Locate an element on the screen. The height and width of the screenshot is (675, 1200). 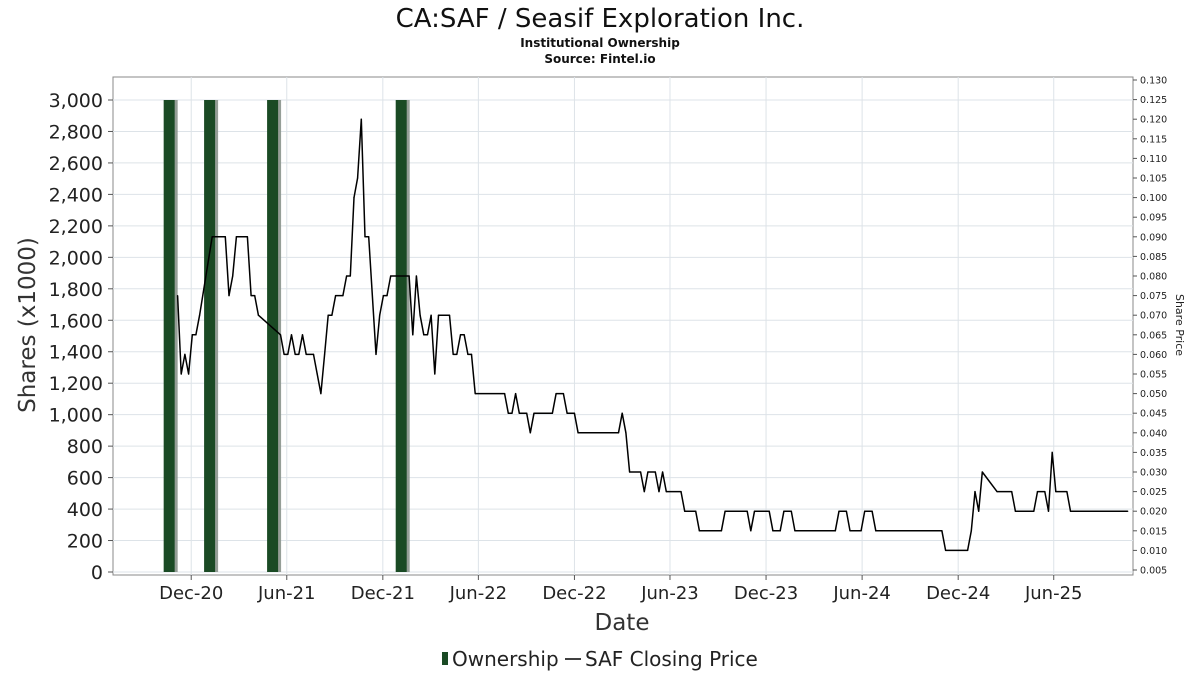
chart-subtitle-ownership: Institutional Ownership is located at coordinates (600, 43).